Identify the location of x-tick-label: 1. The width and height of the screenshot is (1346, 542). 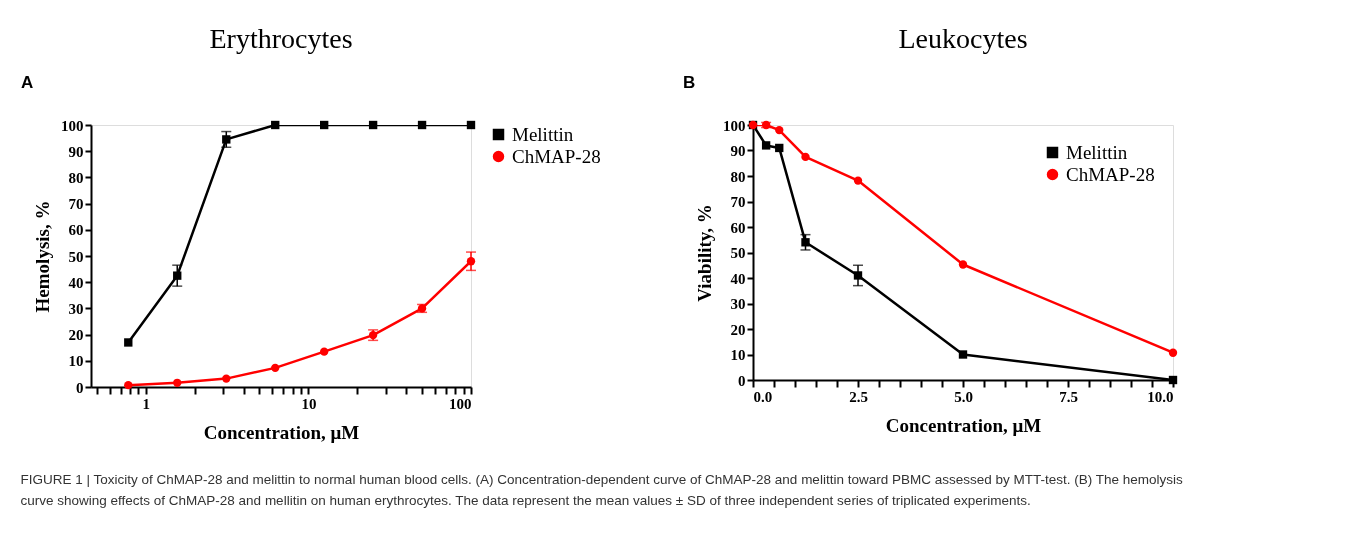
(146, 403).